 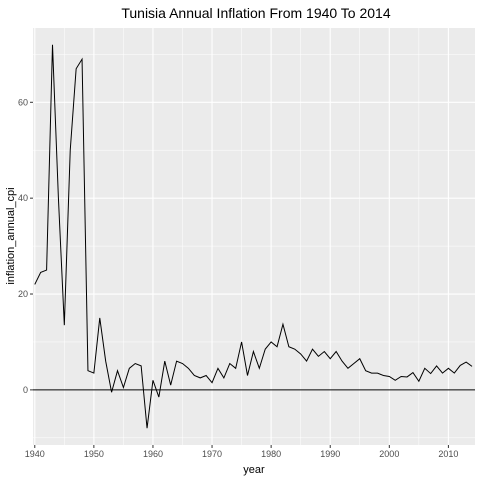 I want to click on x-tick-label: 1940, so click(x=35, y=454).